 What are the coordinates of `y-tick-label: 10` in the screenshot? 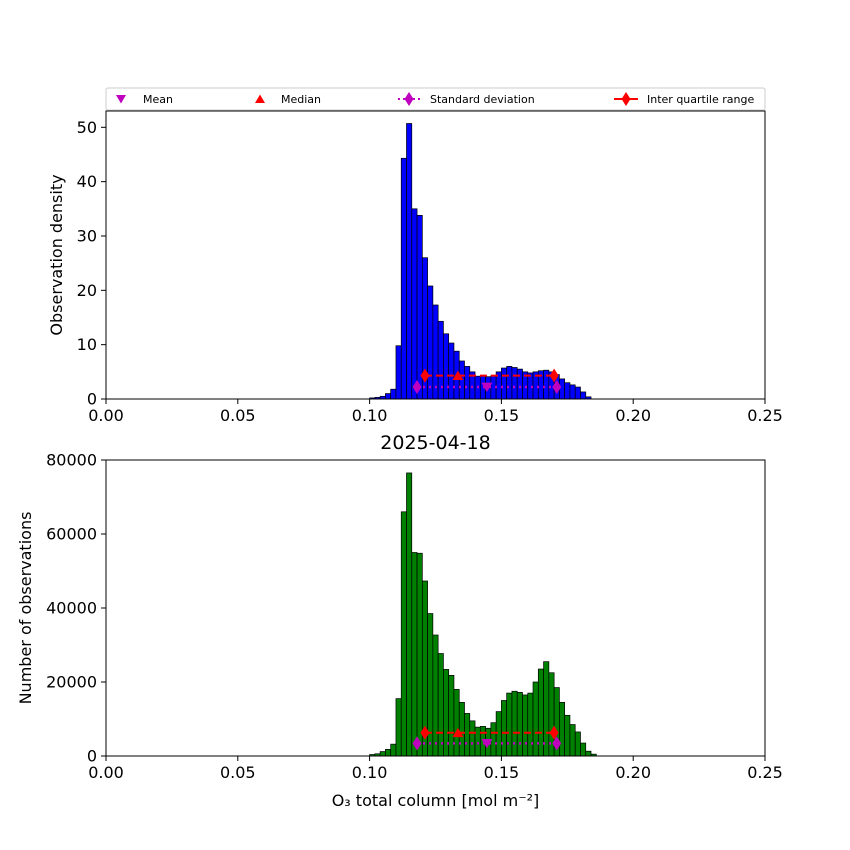 It's located at (87, 344).